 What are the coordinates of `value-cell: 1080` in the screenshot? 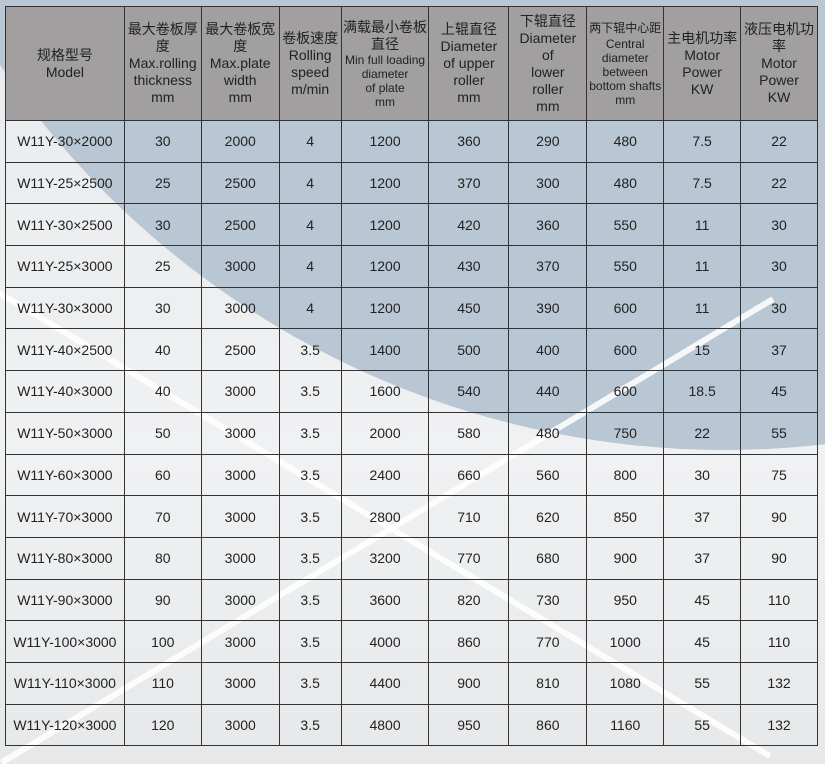 It's located at (625, 683).